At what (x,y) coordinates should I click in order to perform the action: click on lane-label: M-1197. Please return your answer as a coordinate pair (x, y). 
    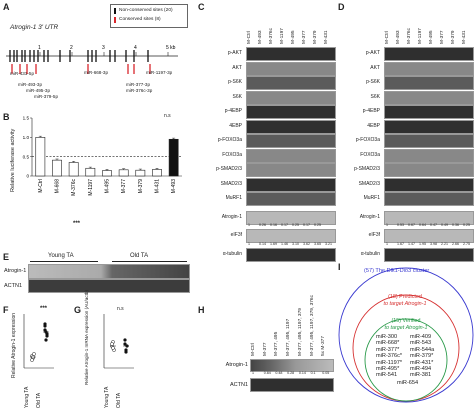
    Looking at the image, I should click on (420, 36).